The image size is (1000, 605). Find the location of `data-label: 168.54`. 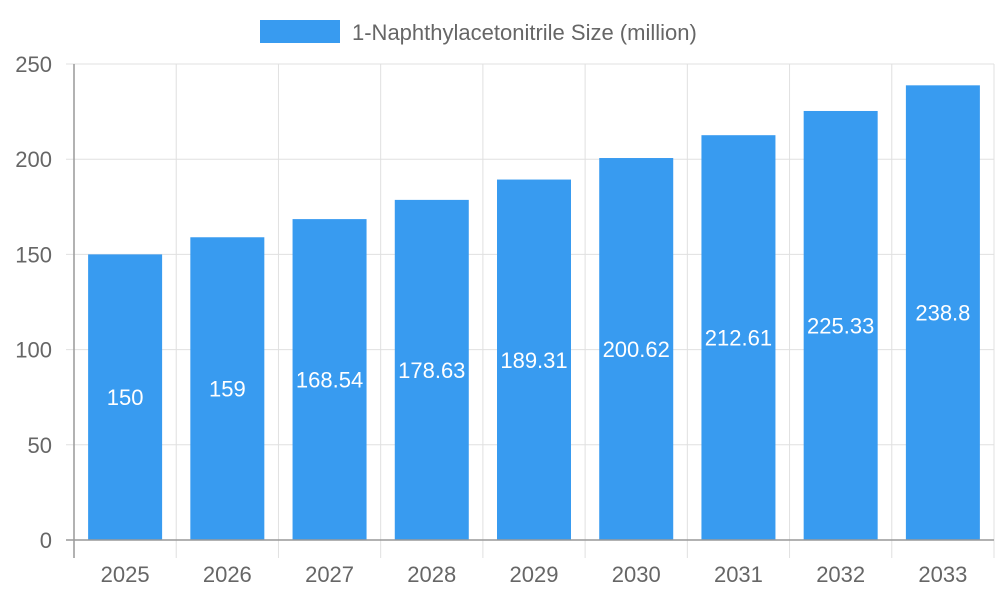

data-label: 168.54 is located at coordinates (329, 380).